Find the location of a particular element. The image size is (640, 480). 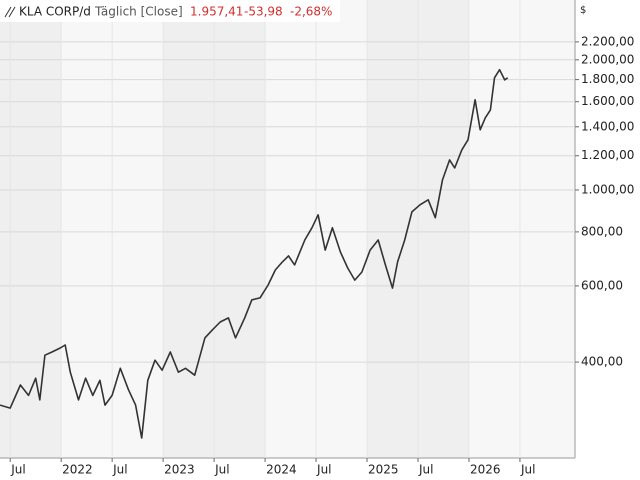

y-tick-label: 1.600,00 is located at coordinates (607, 101).